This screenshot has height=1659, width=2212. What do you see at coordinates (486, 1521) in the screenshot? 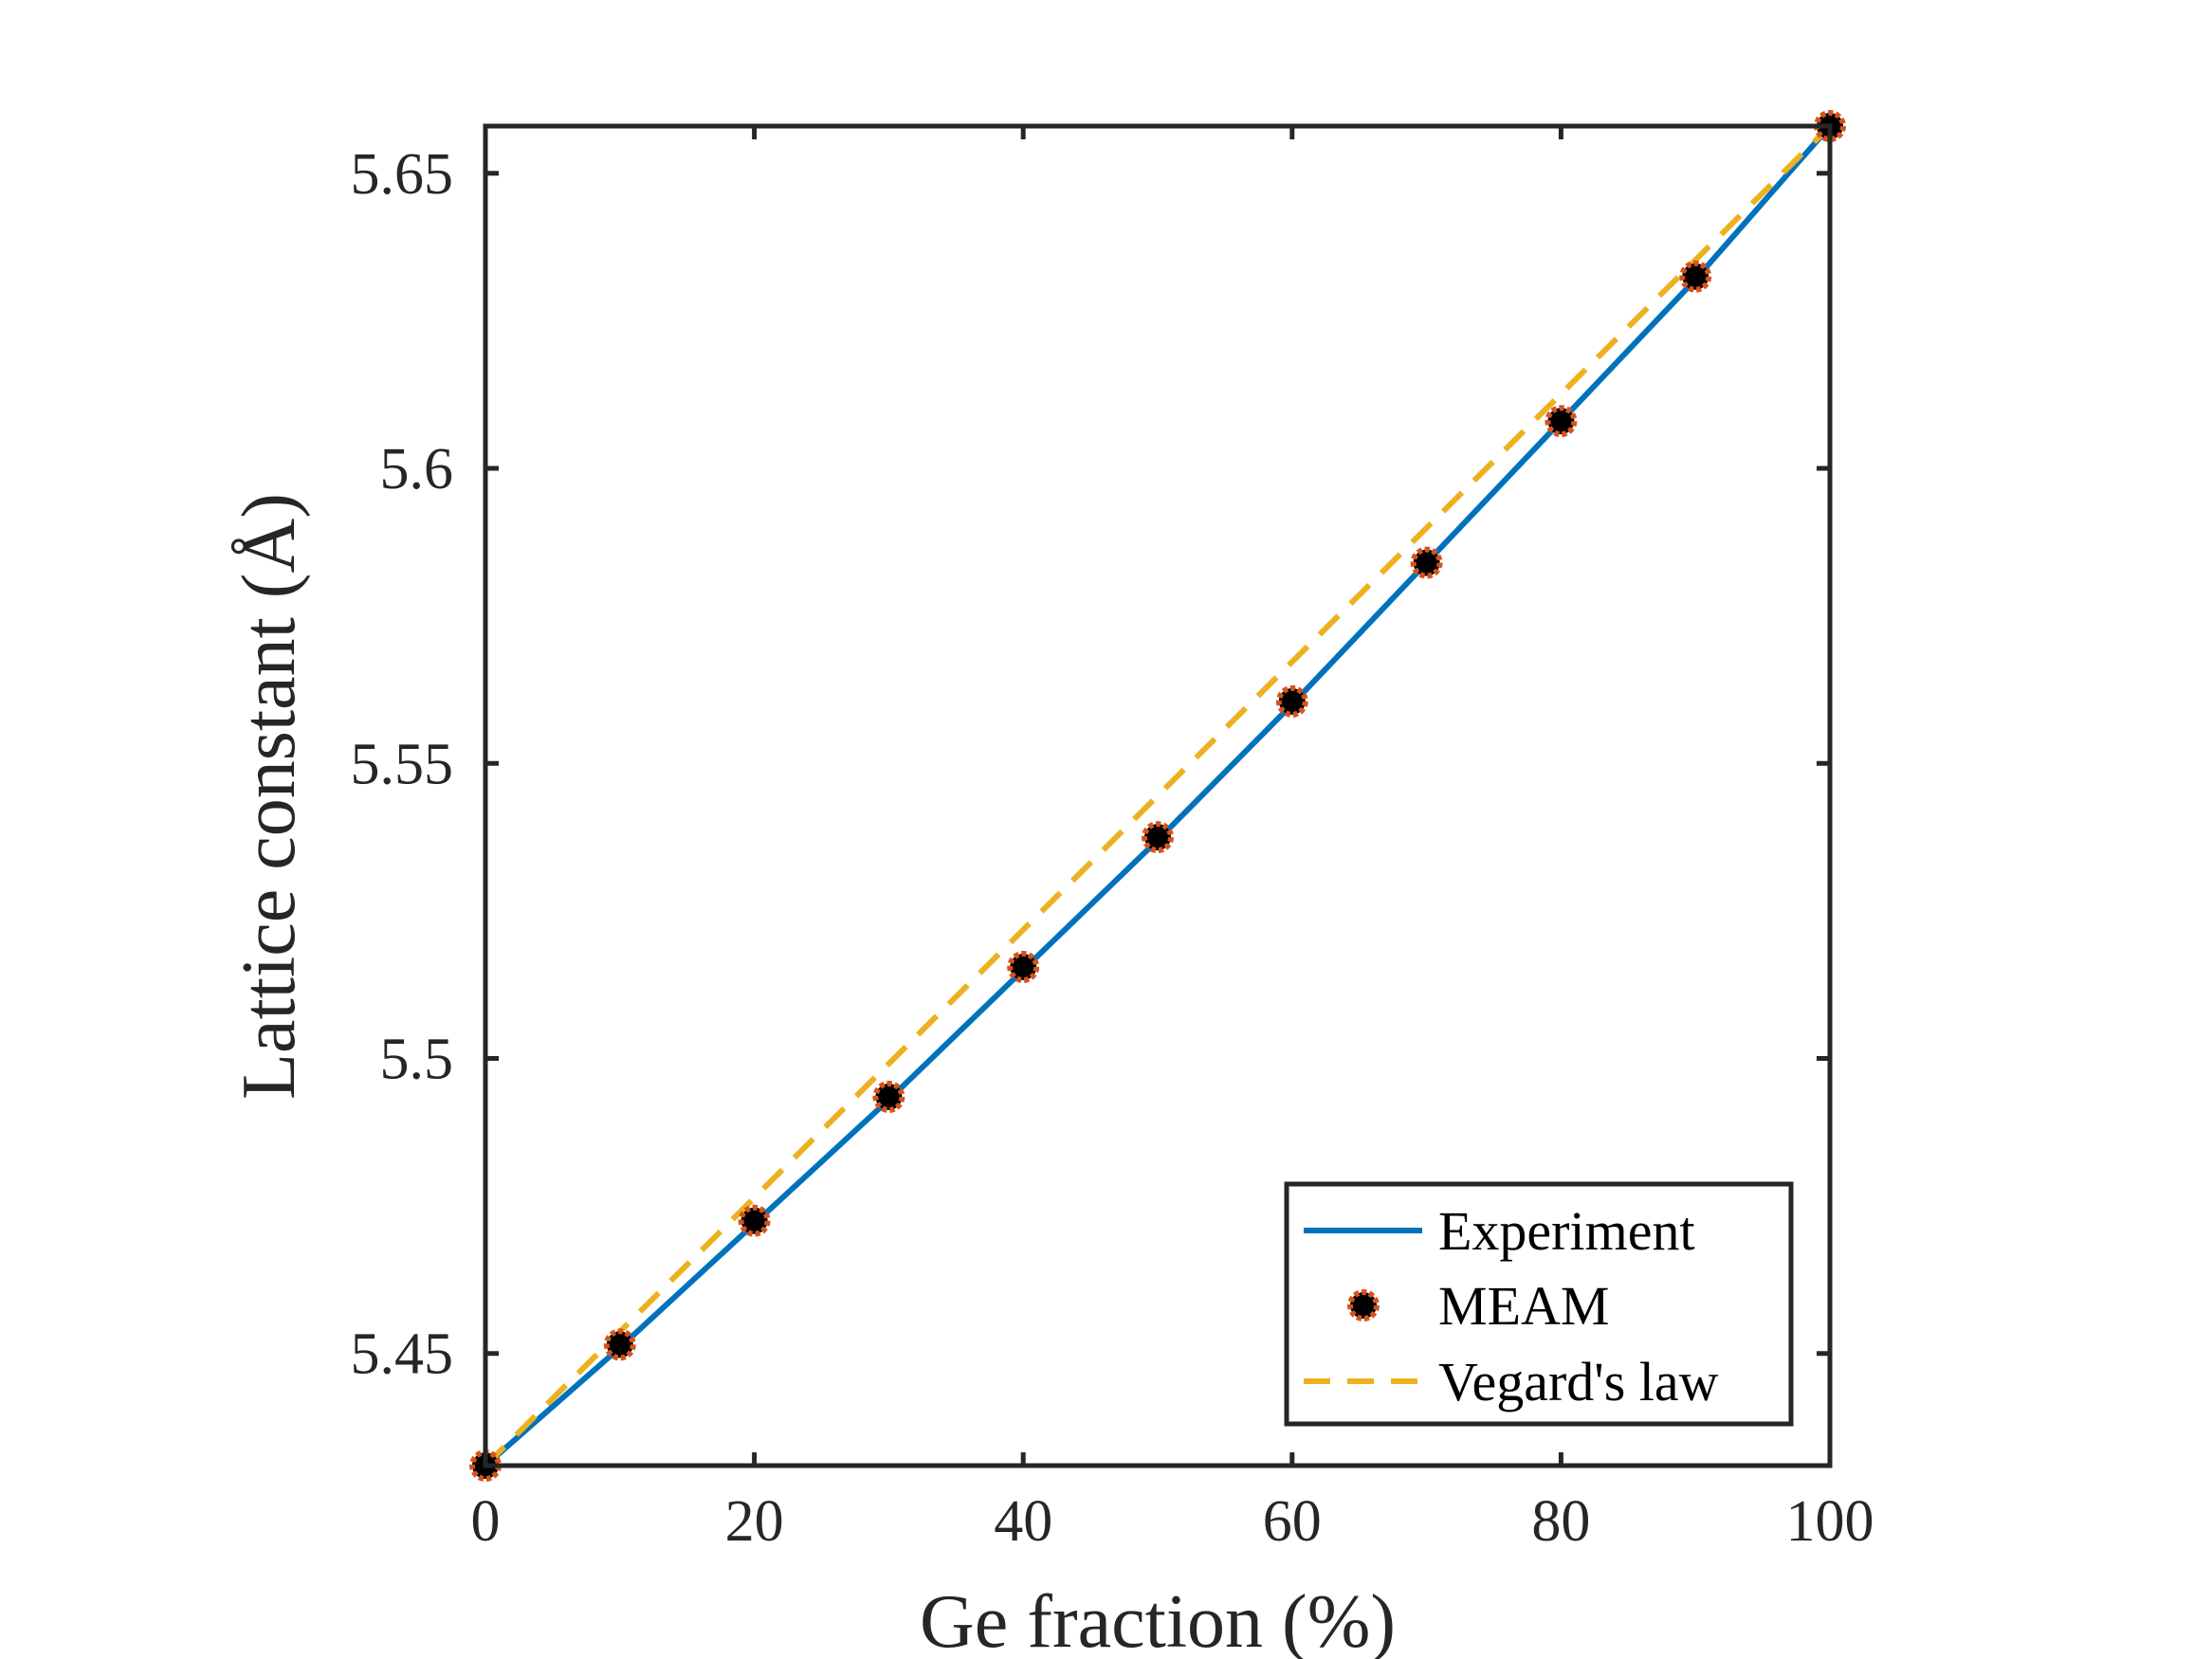
I see `x-tick-label: 0` at bounding box center [486, 1521].